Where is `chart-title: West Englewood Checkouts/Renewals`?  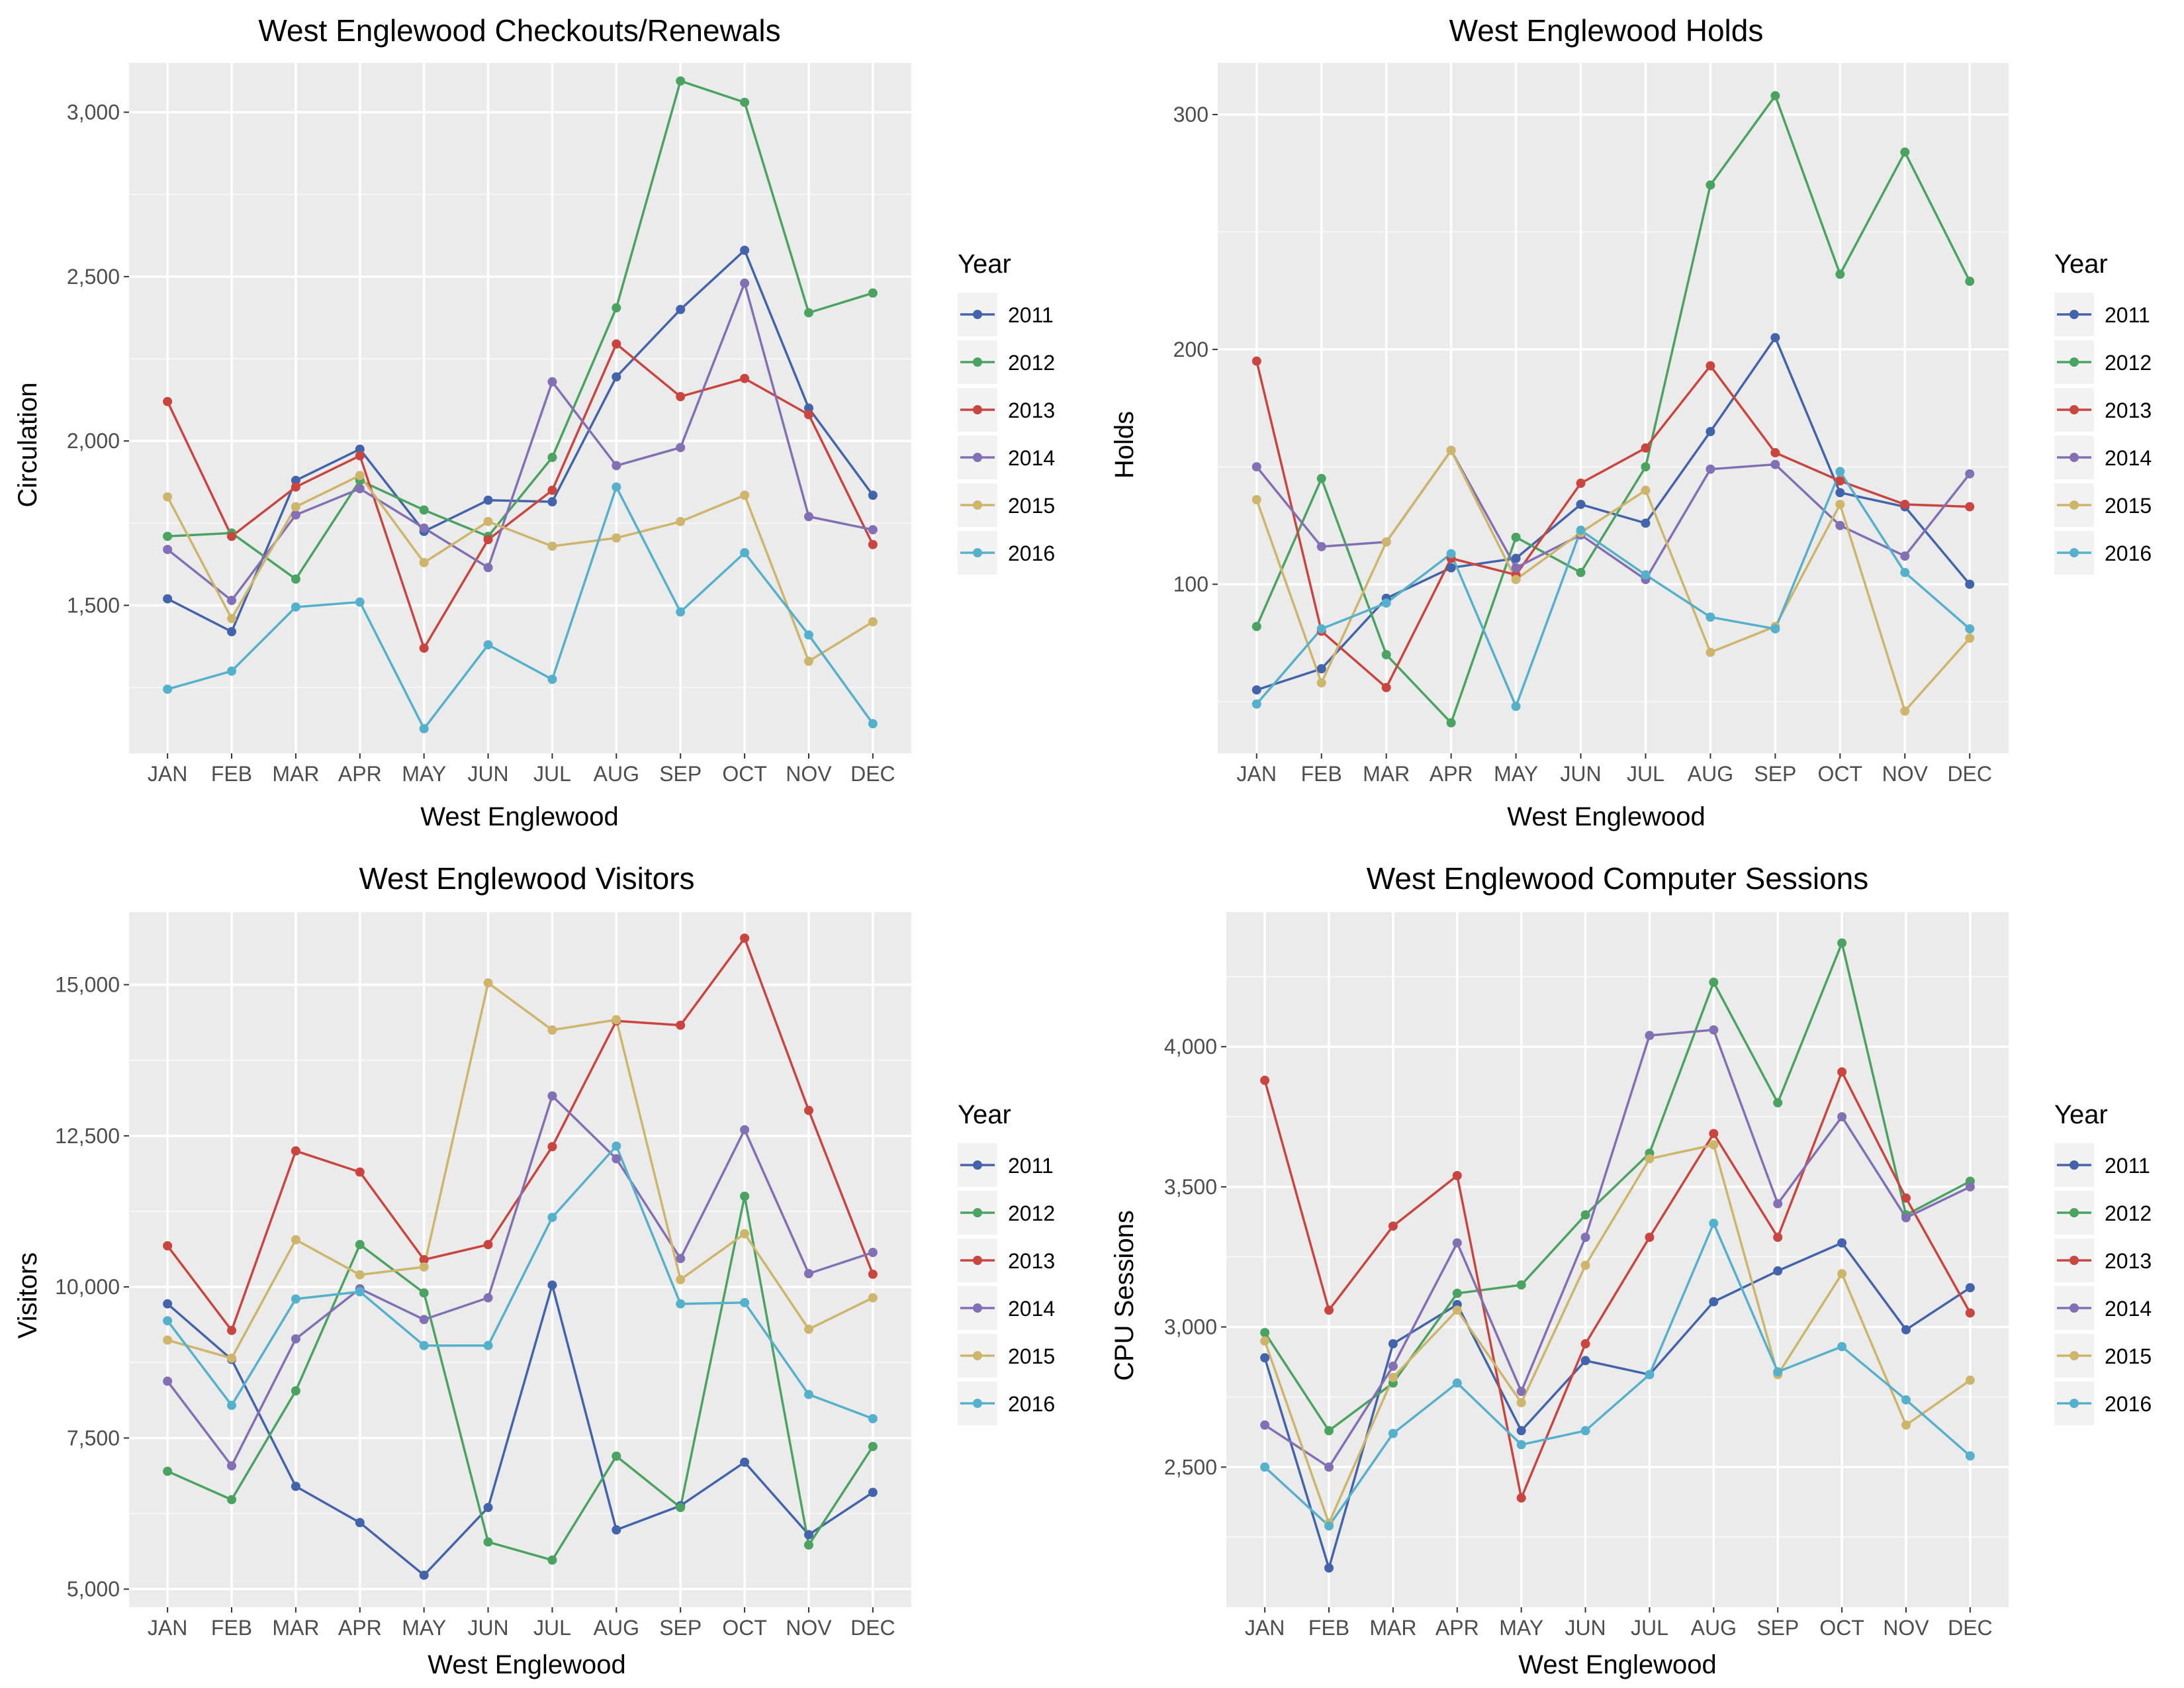 chart-title: West Englewood Checkouts/Renewals is located at coordinates (519, 30).